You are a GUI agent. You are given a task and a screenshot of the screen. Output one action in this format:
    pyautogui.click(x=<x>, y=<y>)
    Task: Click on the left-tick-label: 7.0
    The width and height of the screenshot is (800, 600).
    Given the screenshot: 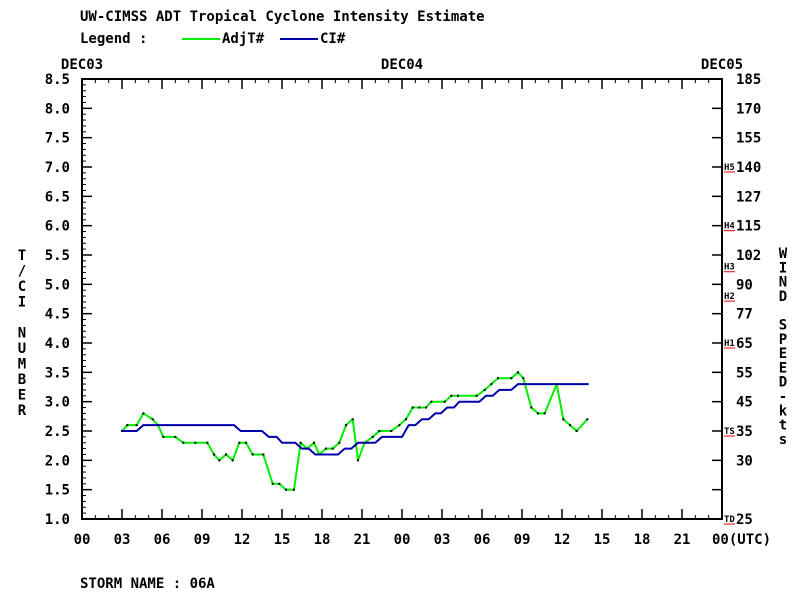 What is the action you would take?
    pyautogui.click(x=57, y=168)
    